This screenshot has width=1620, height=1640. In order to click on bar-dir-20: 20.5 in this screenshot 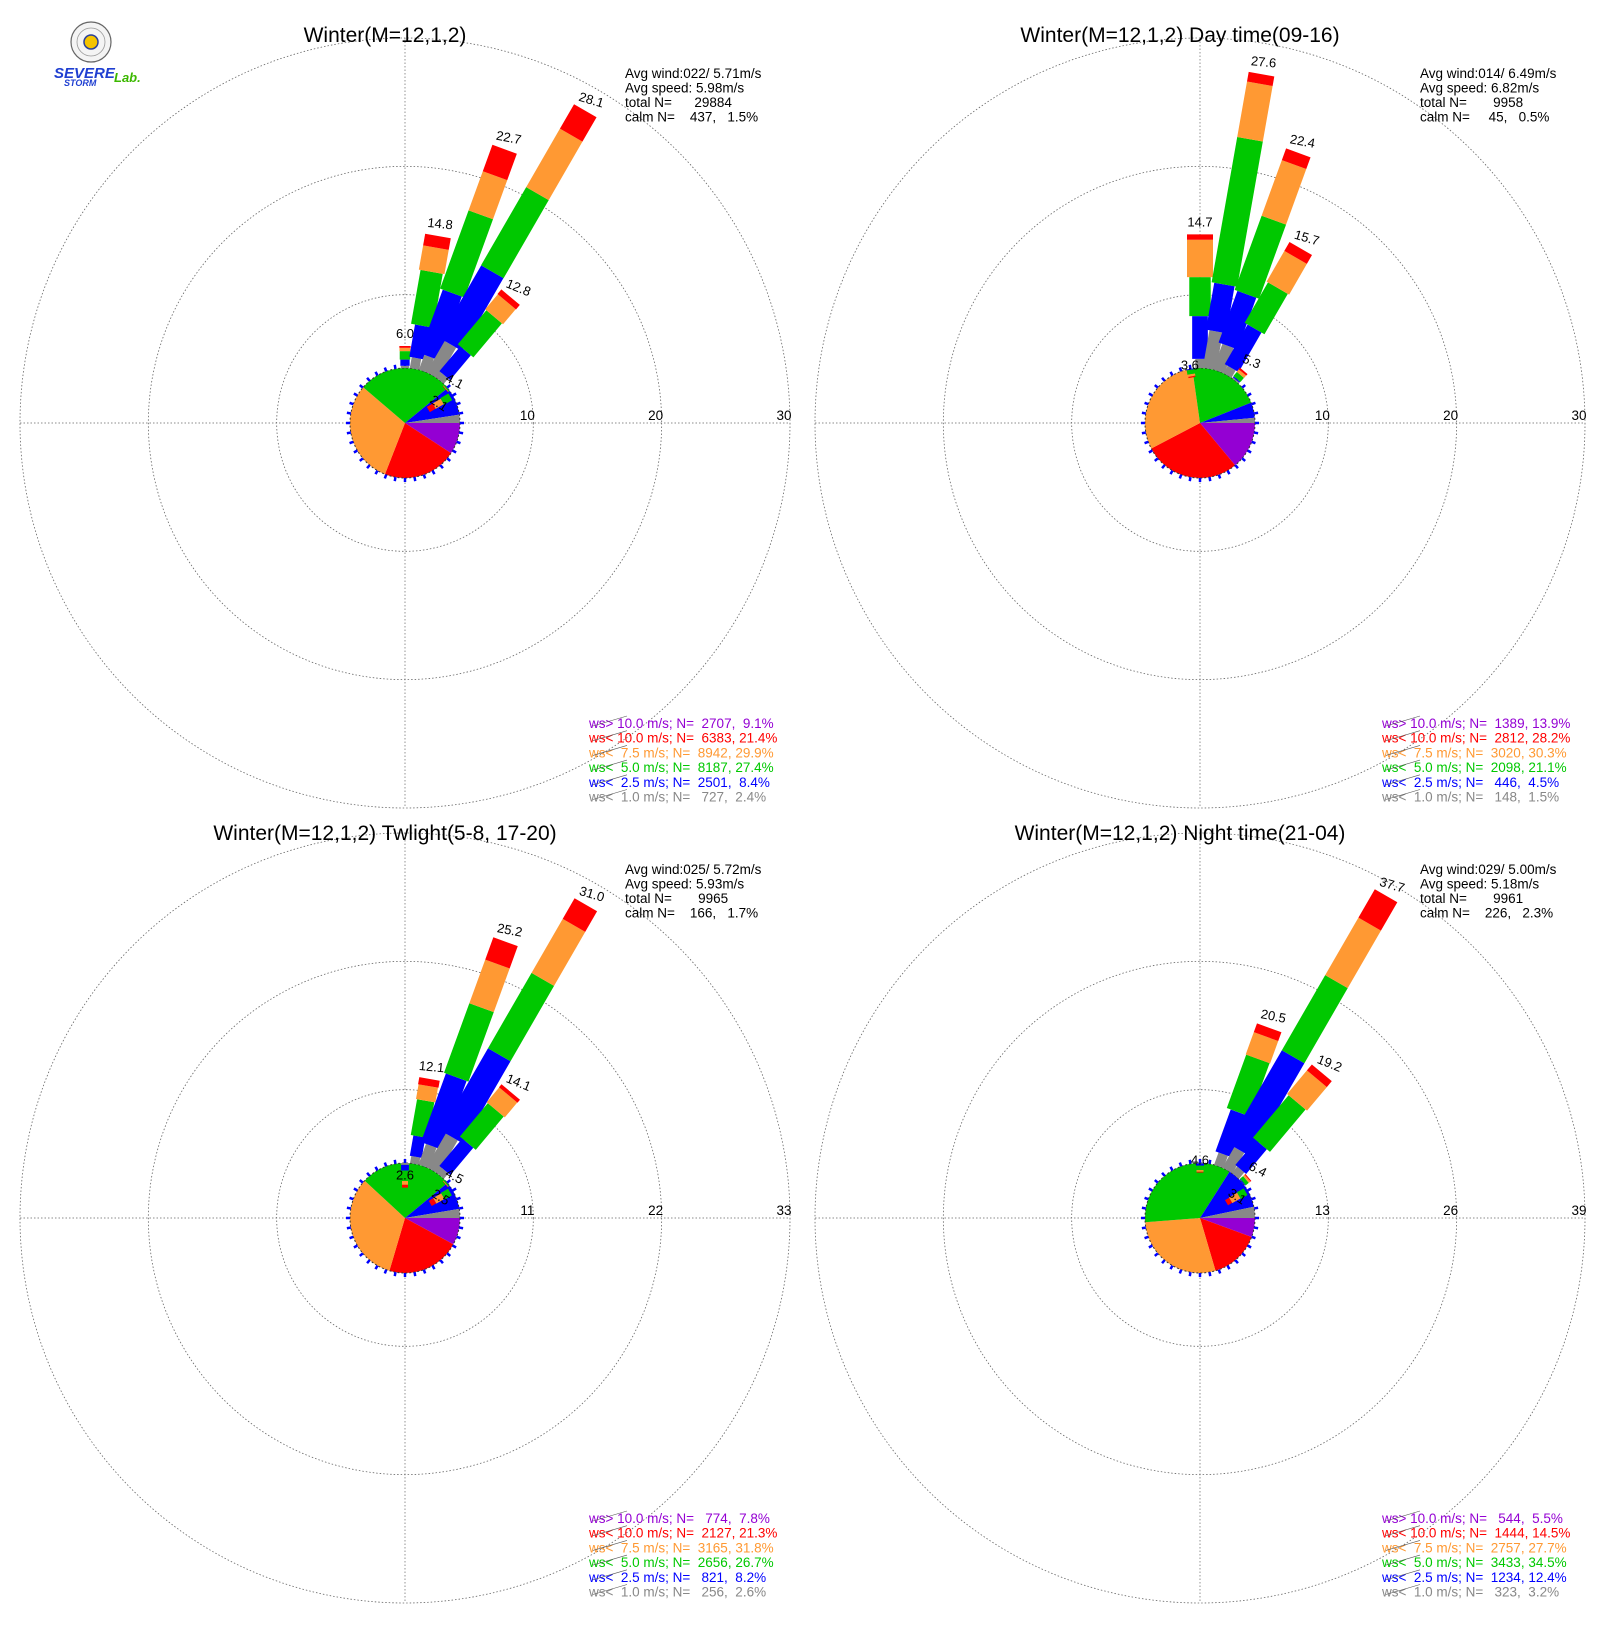, I will do `click(1251, 1087)`.